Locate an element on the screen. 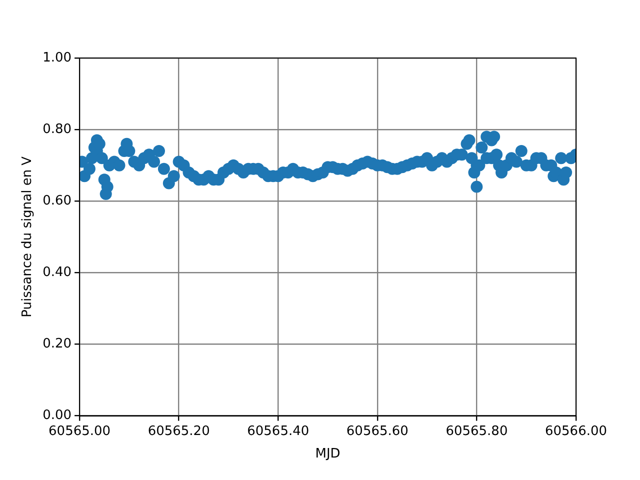 The width and height of the screenshot is (640, 480). y-tick-label: 1.00 is located at coordinates (57, 58).